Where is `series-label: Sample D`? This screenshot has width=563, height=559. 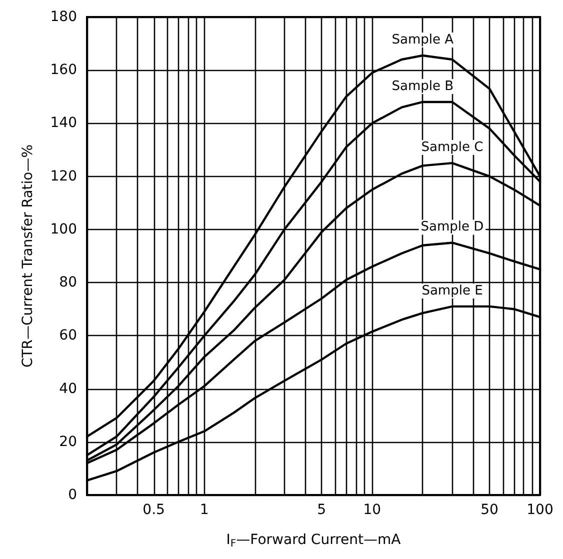 series-label: Sample D is located at coordinates (452, 227).